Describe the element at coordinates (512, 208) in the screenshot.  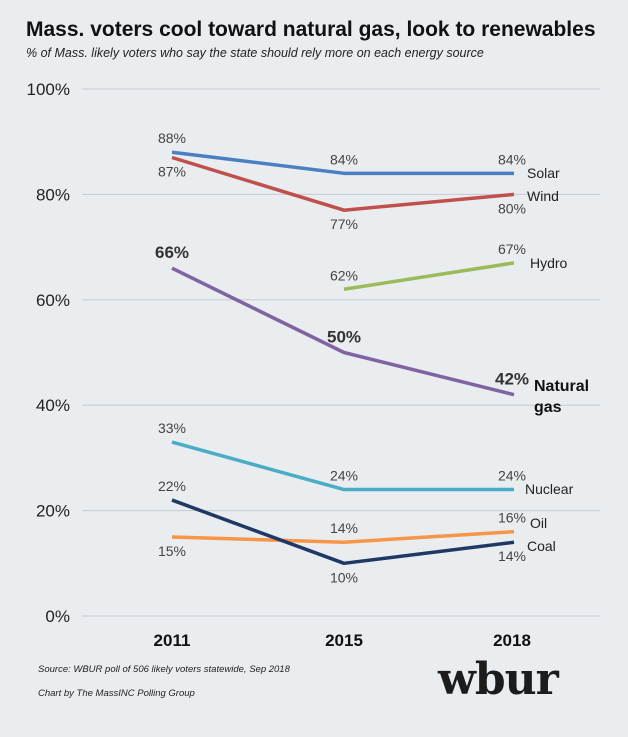
I see `data-label: 80%` at that location.